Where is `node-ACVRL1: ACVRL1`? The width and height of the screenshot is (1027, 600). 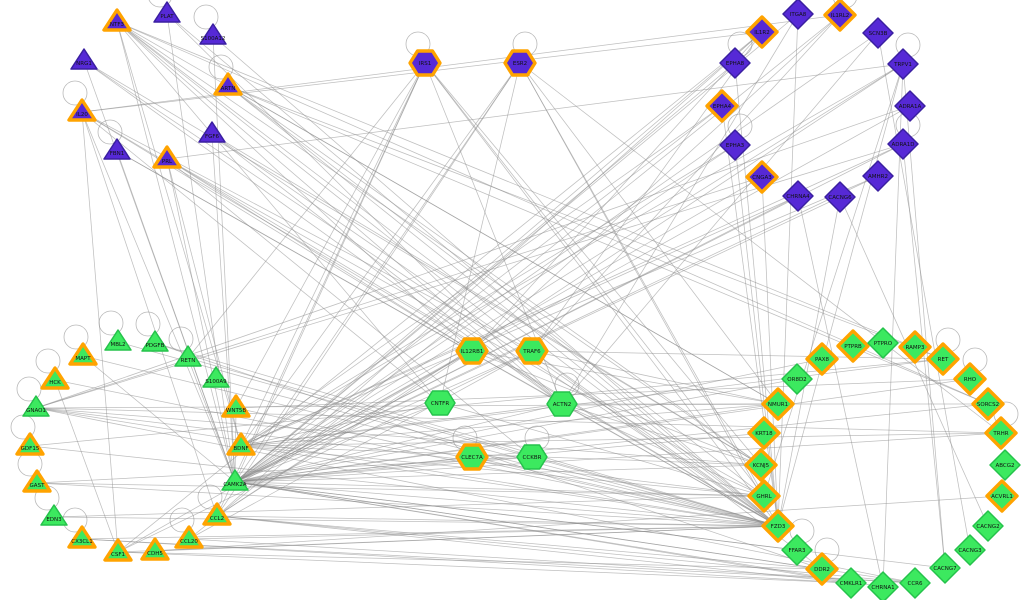 node-ACVRL1: ACVRL1 is located at coordinates (1002, 496).